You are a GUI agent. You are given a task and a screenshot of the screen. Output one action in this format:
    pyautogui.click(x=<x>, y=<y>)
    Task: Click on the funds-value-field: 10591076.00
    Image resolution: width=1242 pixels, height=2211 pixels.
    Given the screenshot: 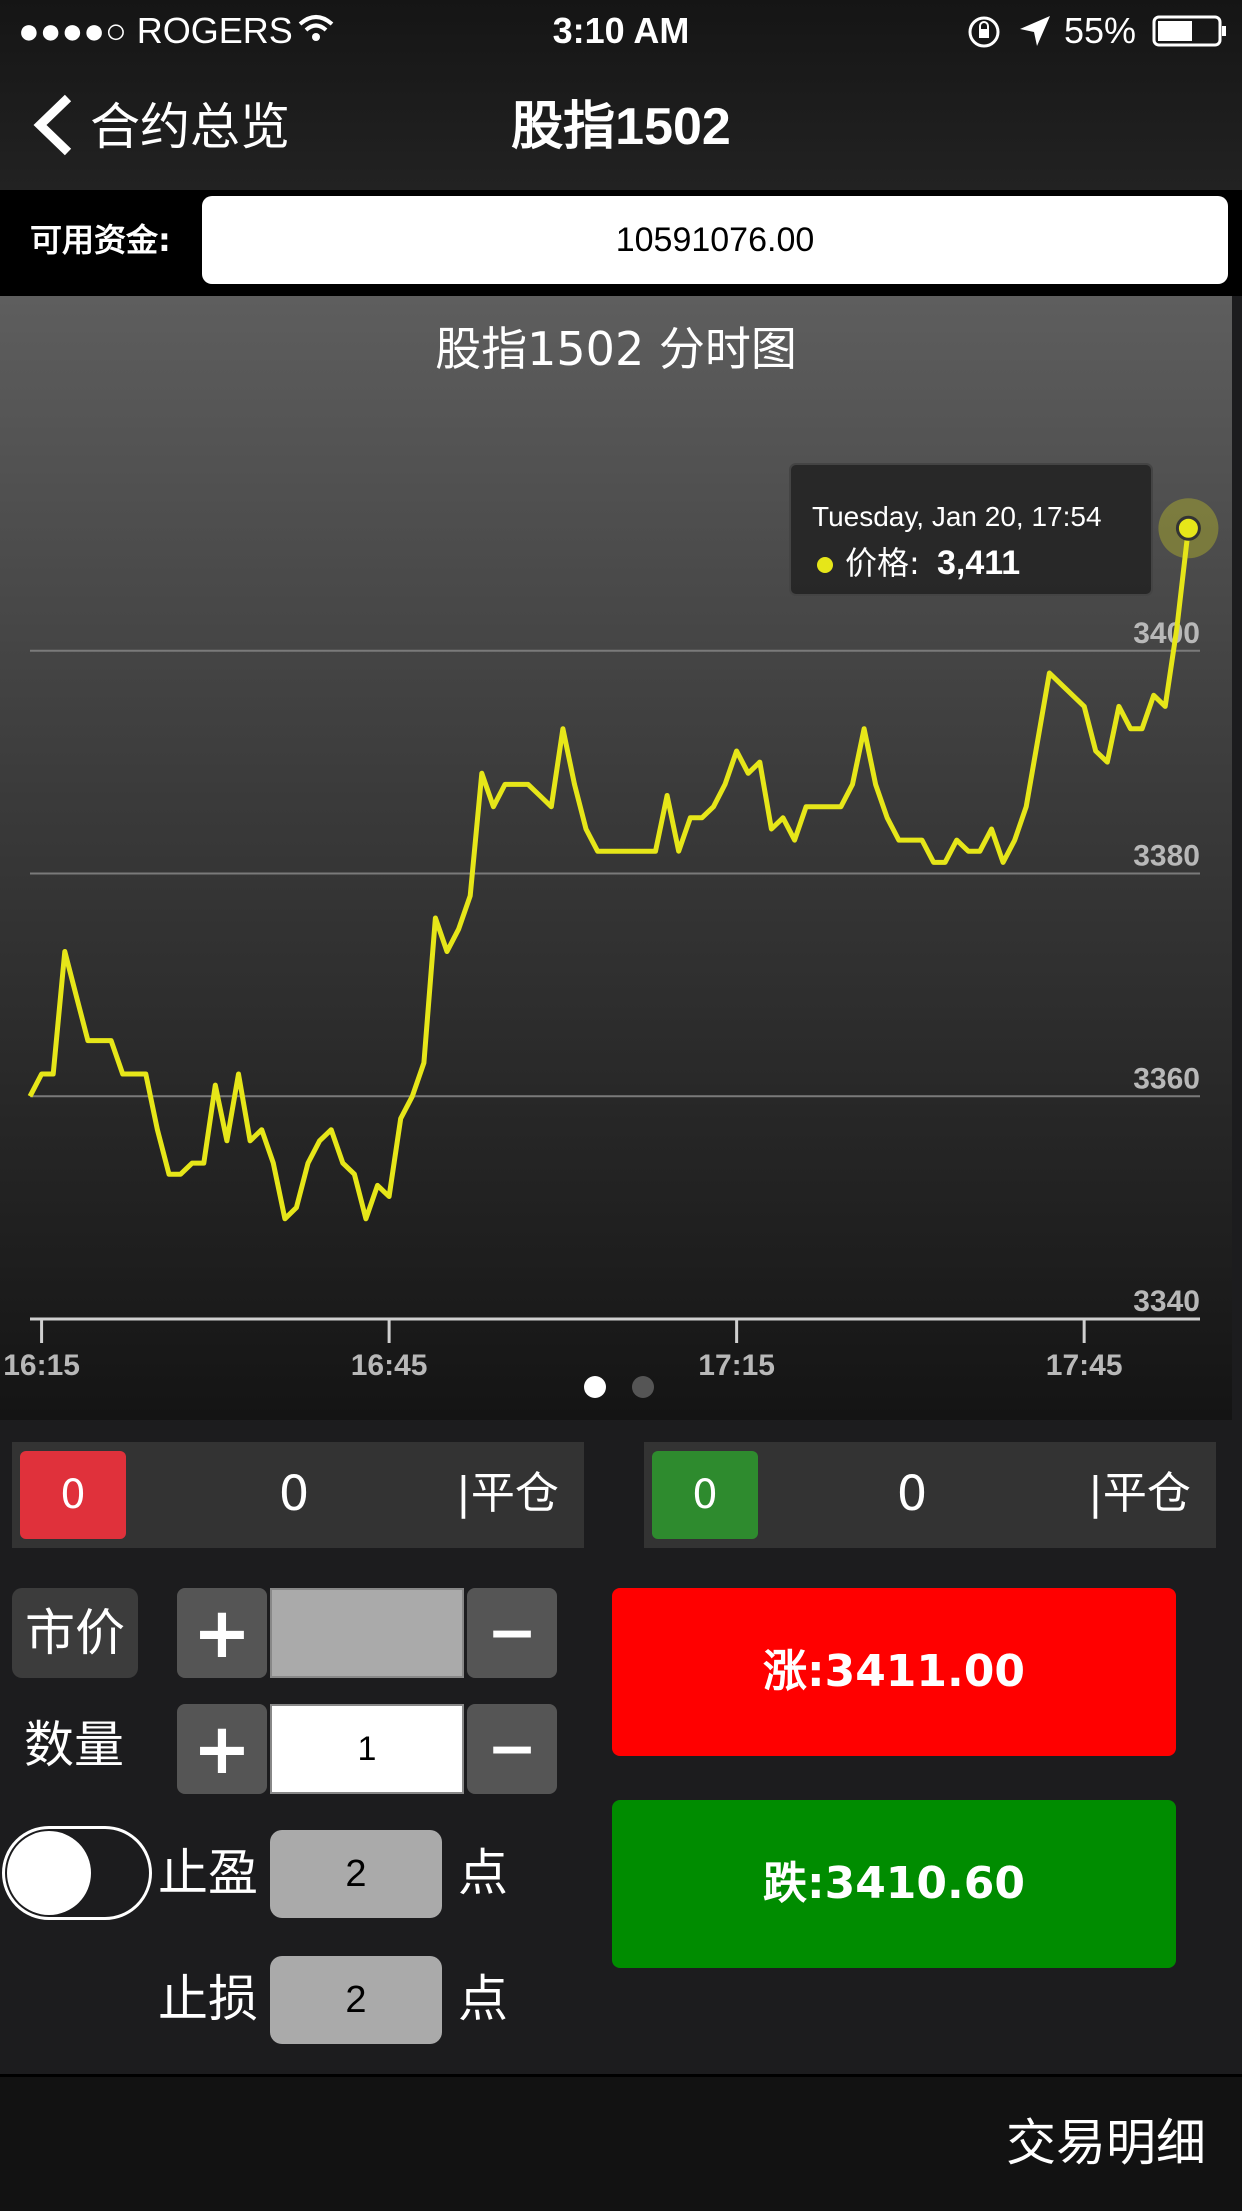 What is the action you would take?
    pyautogui.click(x=715, y=240)
    